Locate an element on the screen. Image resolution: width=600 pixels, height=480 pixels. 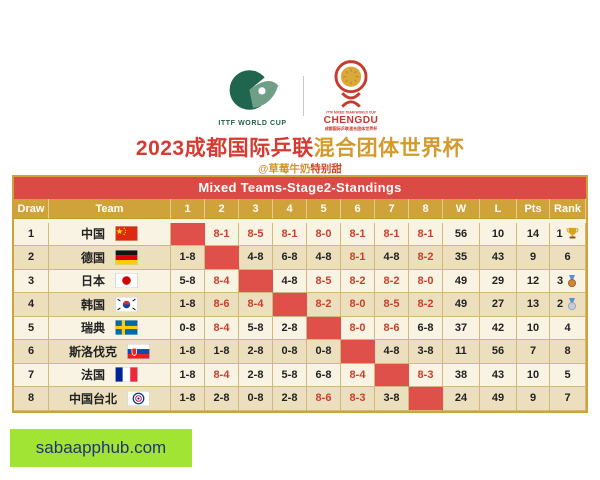
score-vs-5: 6-8 is located at coordinates (324, 375).